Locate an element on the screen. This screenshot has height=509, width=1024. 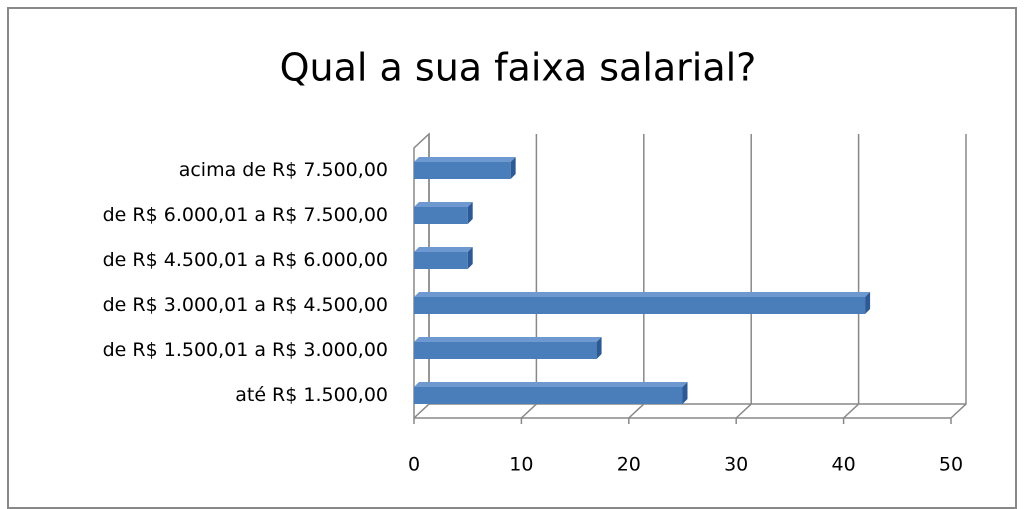
y-tick-label: até R$ 1.500,00 is located at coordinates (311, 395).